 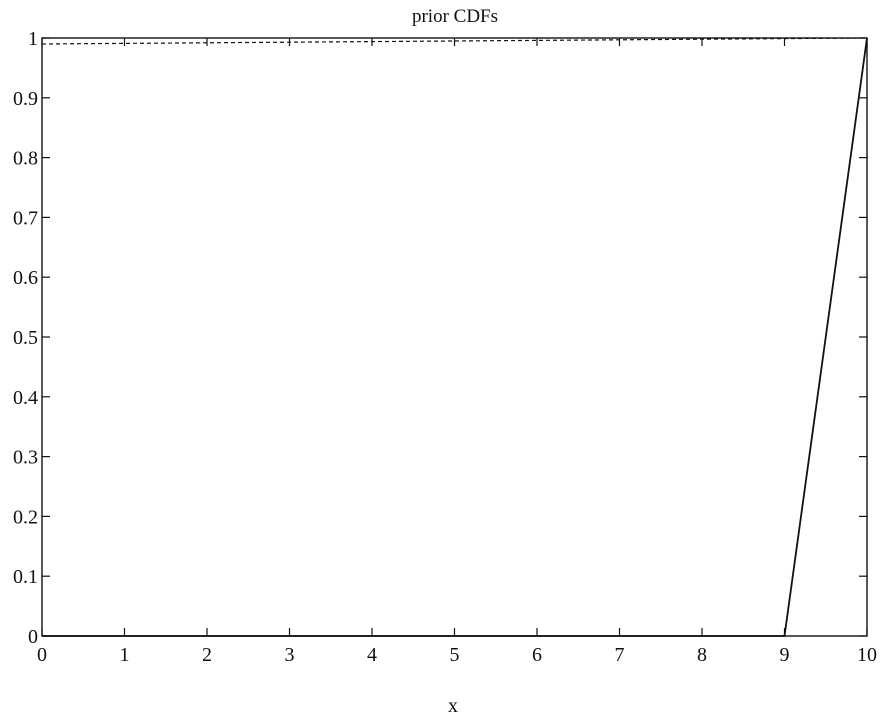 I want to click on y-tick-label: 0.9, so click(x=25, y=99).